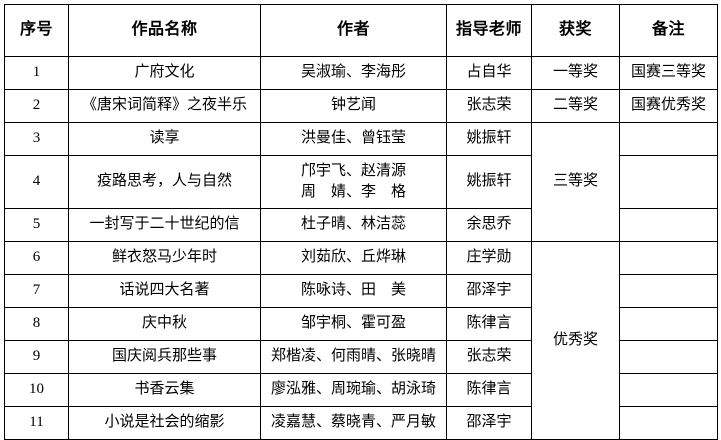  What do you see at coordinates (36, 258) in the screenshot?
I see `cell-index: 6` at bounding box center [36, 258].